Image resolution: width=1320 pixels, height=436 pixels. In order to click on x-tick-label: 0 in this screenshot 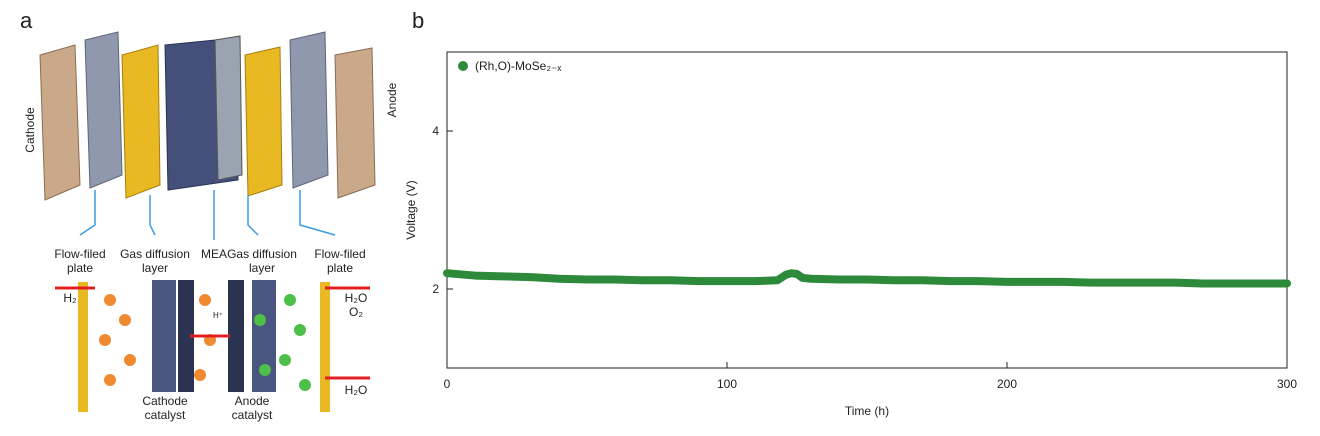, I will do `click(447, 384)`.